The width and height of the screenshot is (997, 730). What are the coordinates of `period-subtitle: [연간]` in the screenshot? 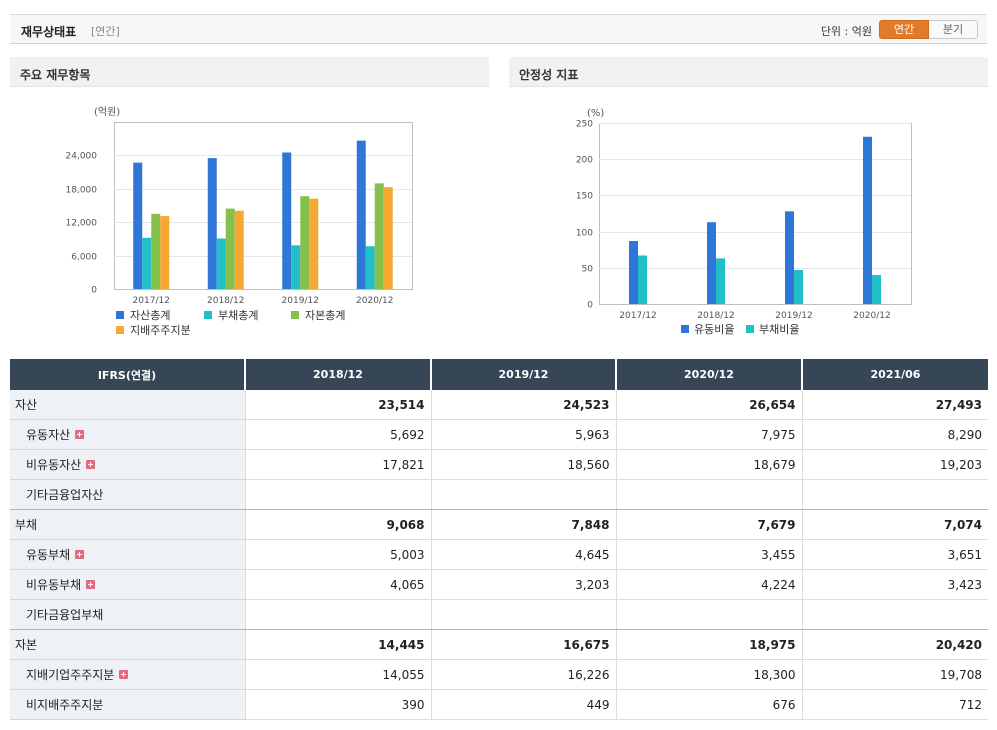 It's located at (105, 31).